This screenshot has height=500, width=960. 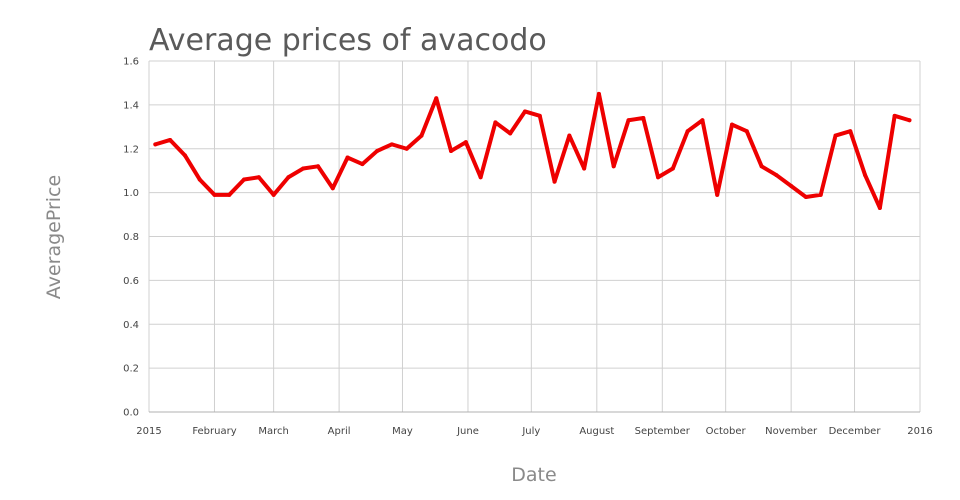 I want to click on x-tick-label: June, so click(x=467, y=431).